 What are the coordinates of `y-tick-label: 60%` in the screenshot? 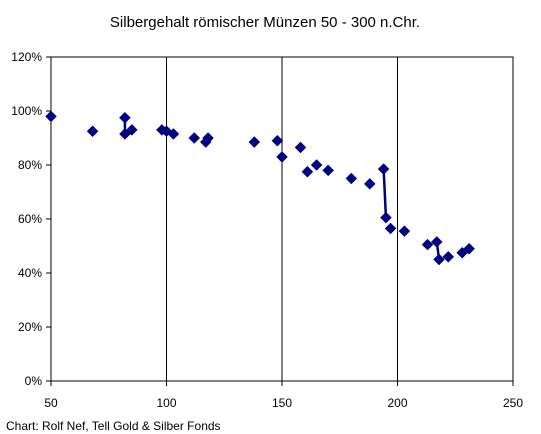 It's located at (30, 219).